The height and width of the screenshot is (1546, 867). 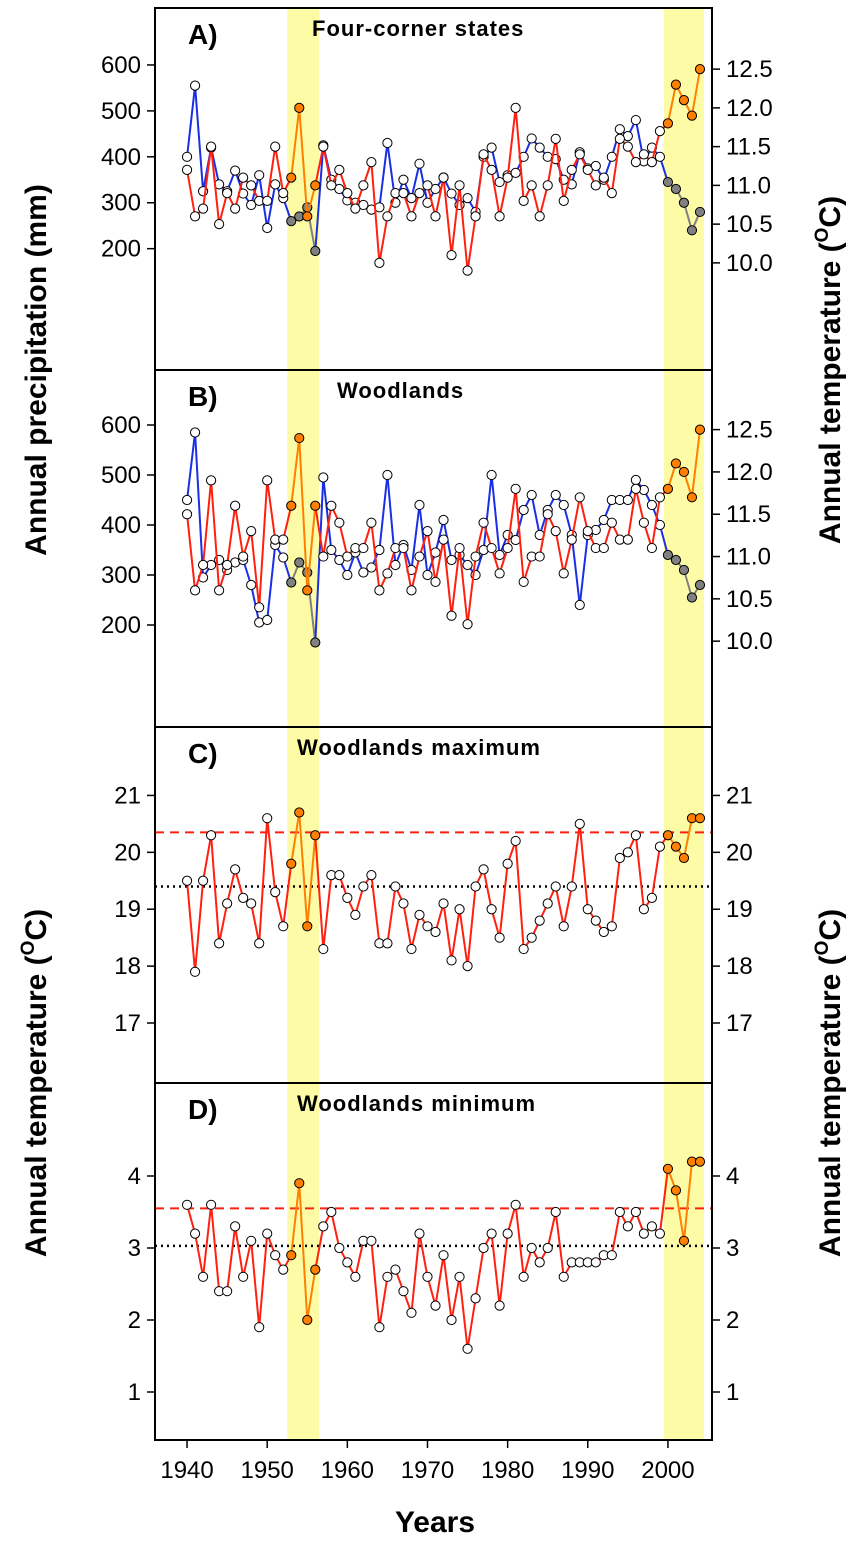 What do you see at coordinates (749, 641) in the screenshot?
I see `panel-b-right-tick-label: 10.0` at bounding box center [749, 641].